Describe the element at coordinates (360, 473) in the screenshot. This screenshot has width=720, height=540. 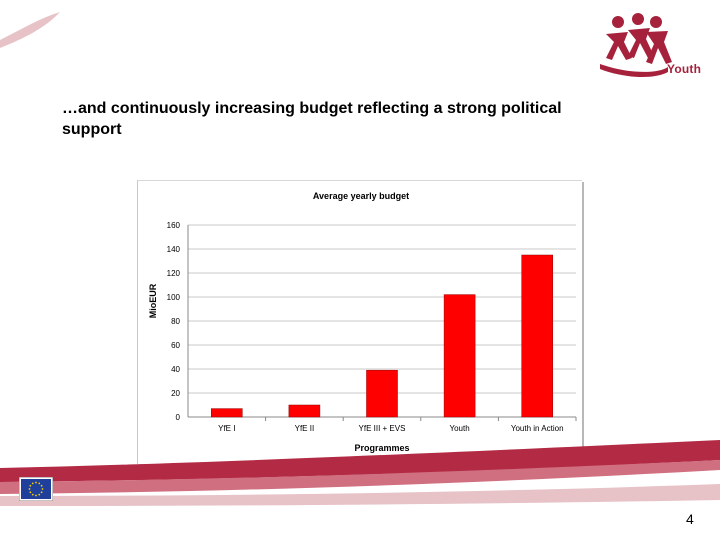
I see `bottom-decorative-swoosh` at that location.